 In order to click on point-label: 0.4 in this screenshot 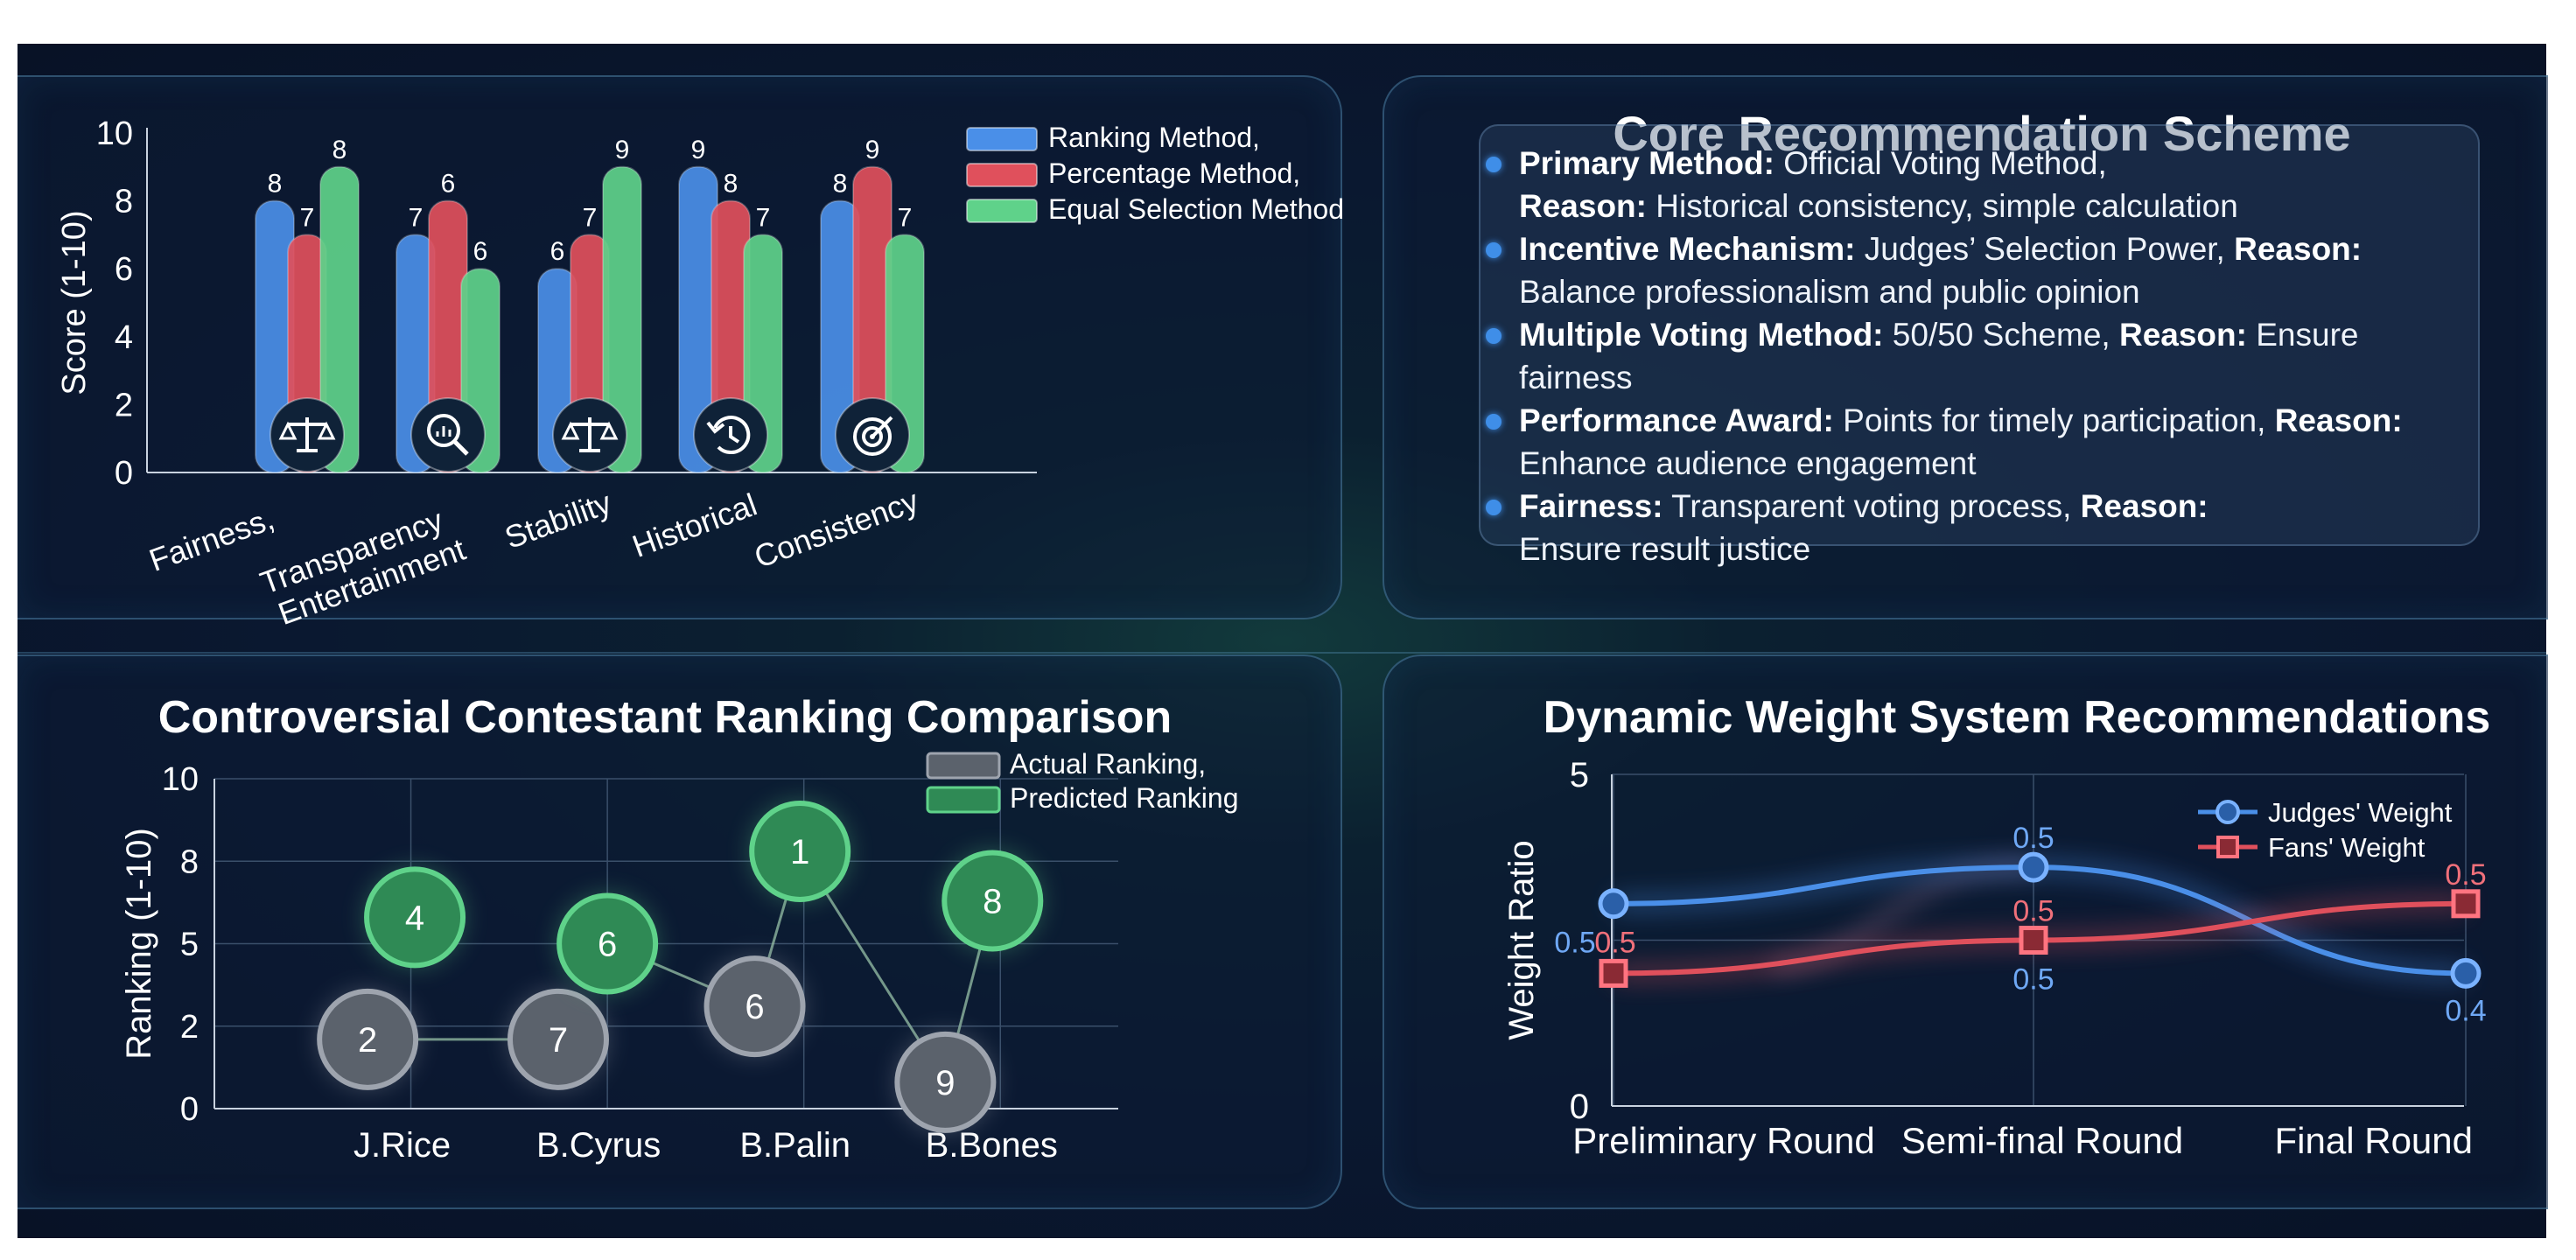, I will do `click(2465, 1010)`.